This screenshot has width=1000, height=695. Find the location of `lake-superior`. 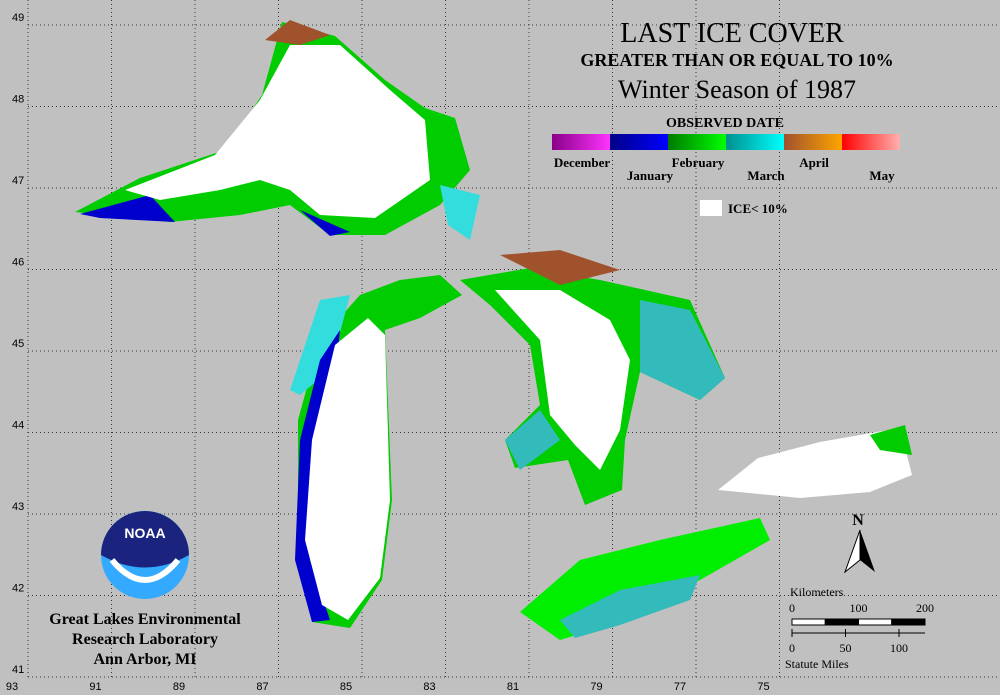

lake-superior is located at coordinates (277, 130).